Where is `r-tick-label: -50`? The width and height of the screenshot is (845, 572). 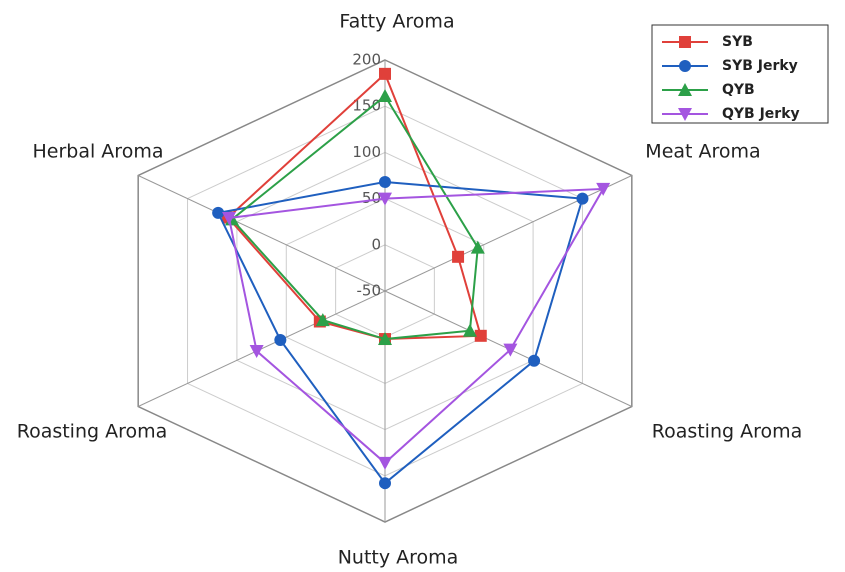 r-tick-label: -50 is located at coordinates (369, 291).